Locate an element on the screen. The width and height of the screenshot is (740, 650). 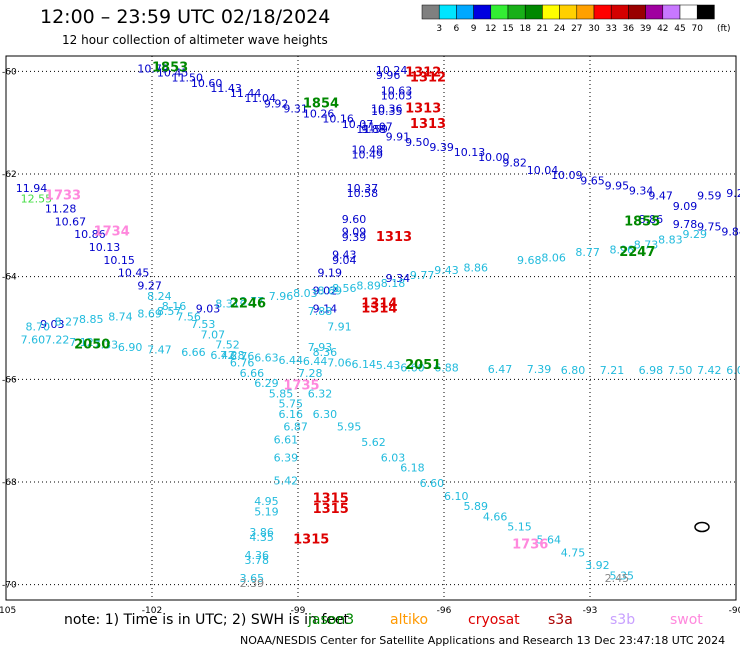
wave-height-altiko: 8.56 is located at coordinates (344, 288).